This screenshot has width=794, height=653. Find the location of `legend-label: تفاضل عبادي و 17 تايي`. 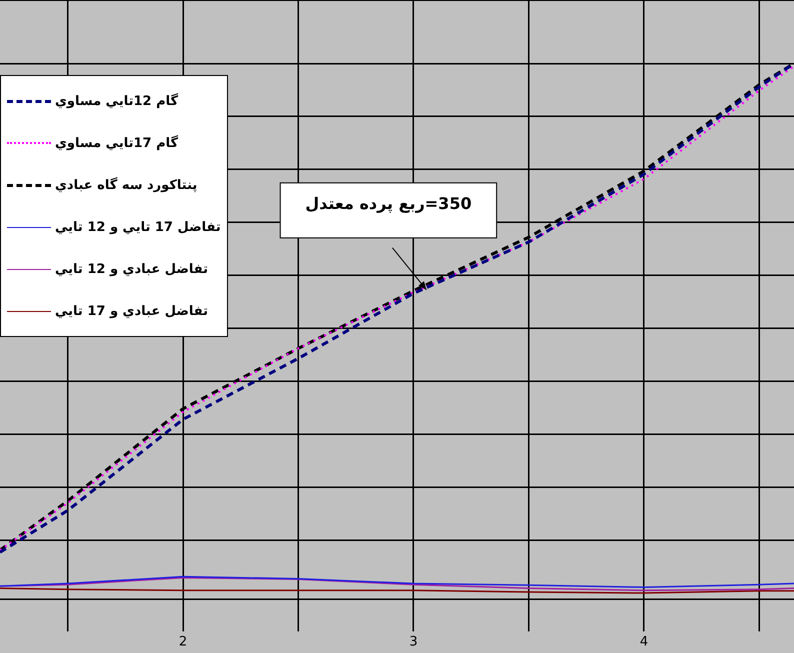

legend-label: تفاضل عبادي و 17 تايي is located at coordinates (131, 311).